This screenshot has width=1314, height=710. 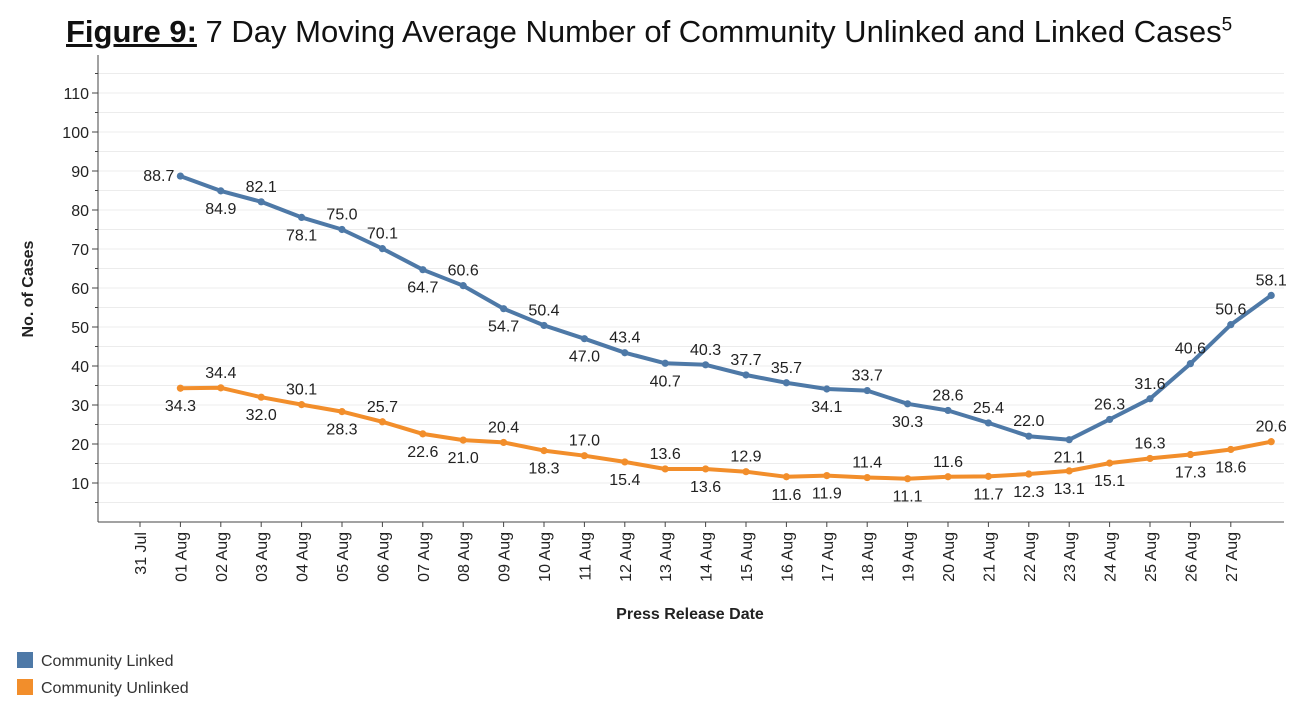 I want to click on data-label-unlinked: 11.1, so click(x=908, y=497).